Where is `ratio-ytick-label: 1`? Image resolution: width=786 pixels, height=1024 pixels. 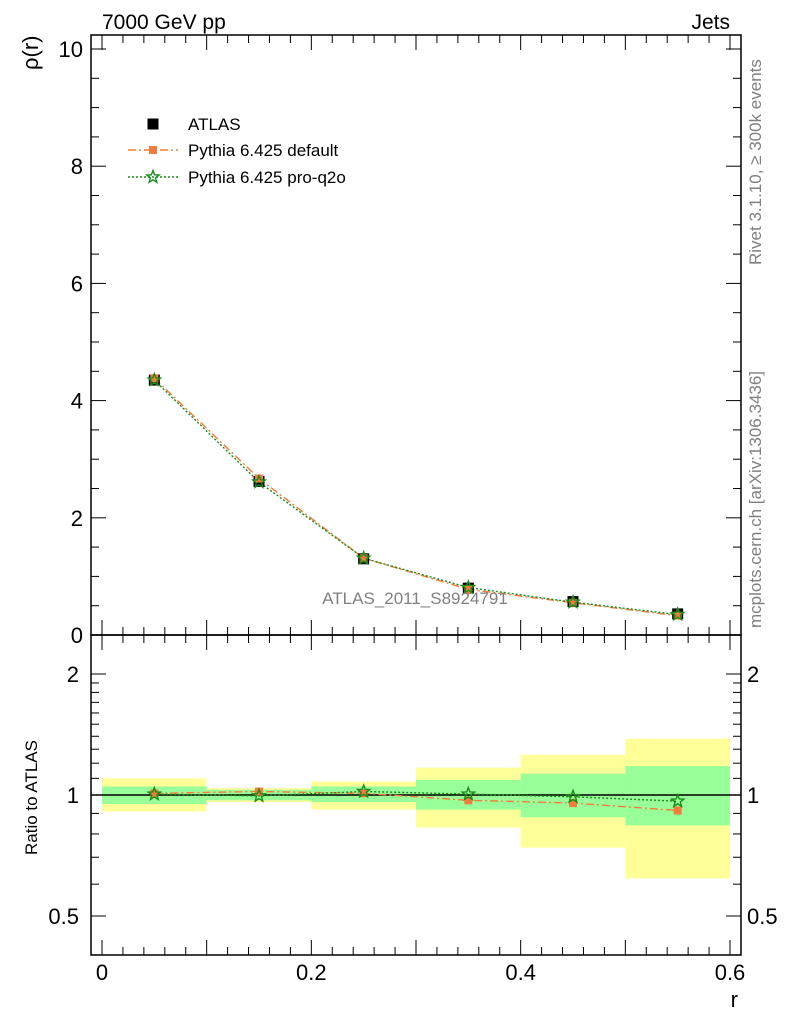
ratio-ytick-label: 1 is located at coordinates (73, 795).